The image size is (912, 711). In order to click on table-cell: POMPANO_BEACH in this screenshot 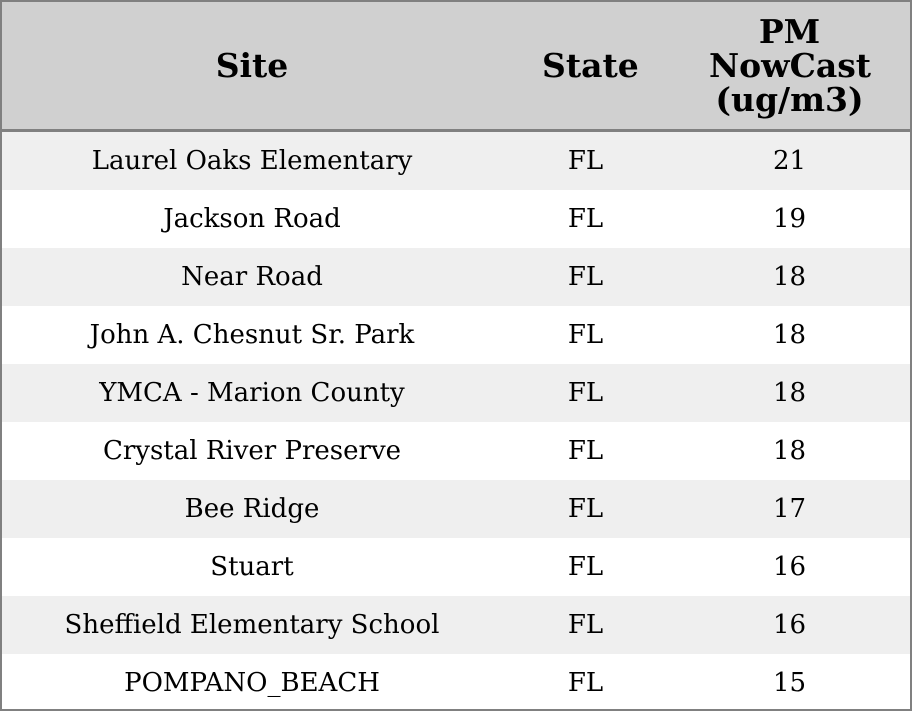, I will do `click(252, 681)`.